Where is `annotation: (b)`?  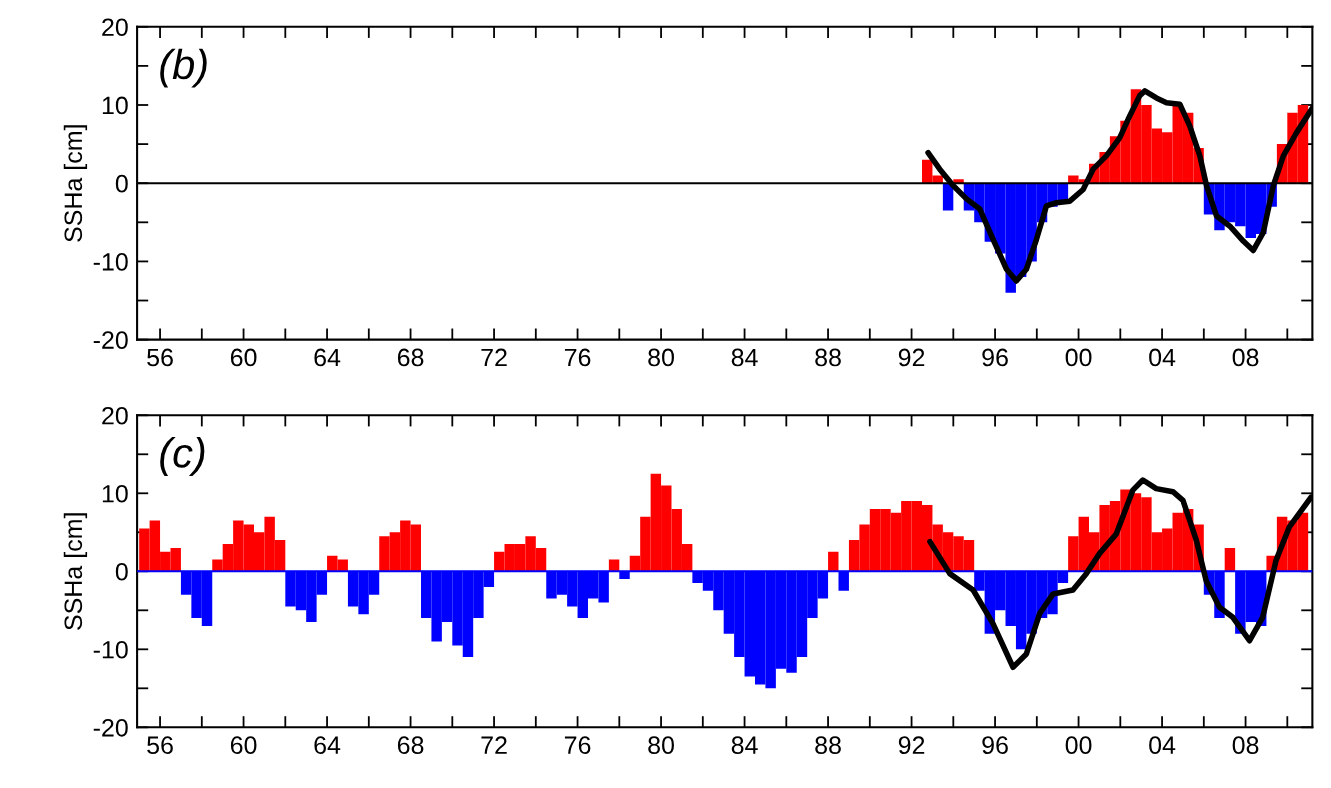 annotation: (b) is located at coordinates (183, 68).